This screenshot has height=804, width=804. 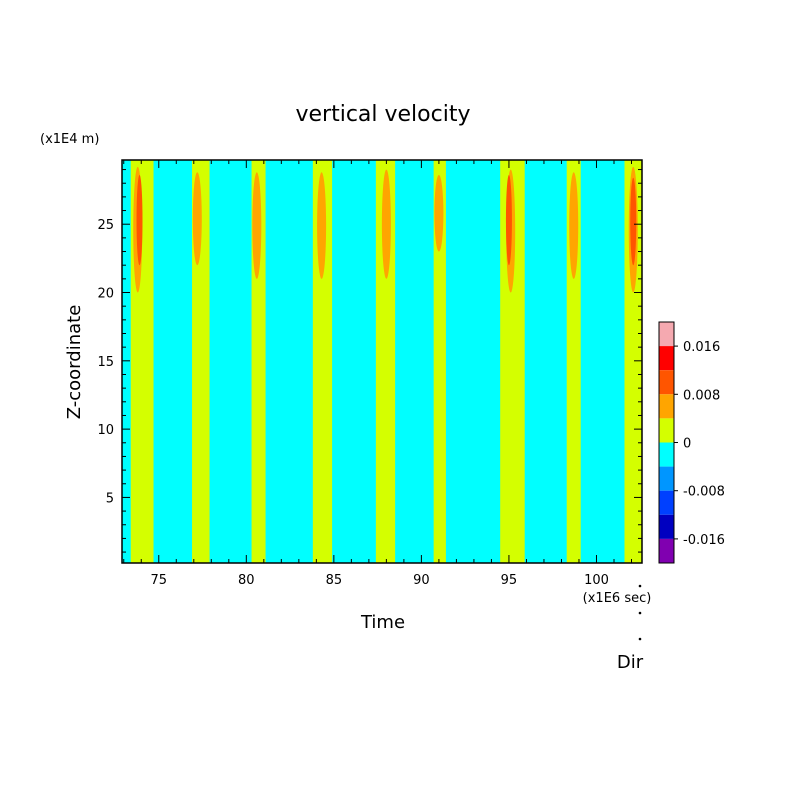 What do you see at coordinates (334, 580) in the screenshot?
I see `x-tick-label: 85` at bounding box center [334, 580].